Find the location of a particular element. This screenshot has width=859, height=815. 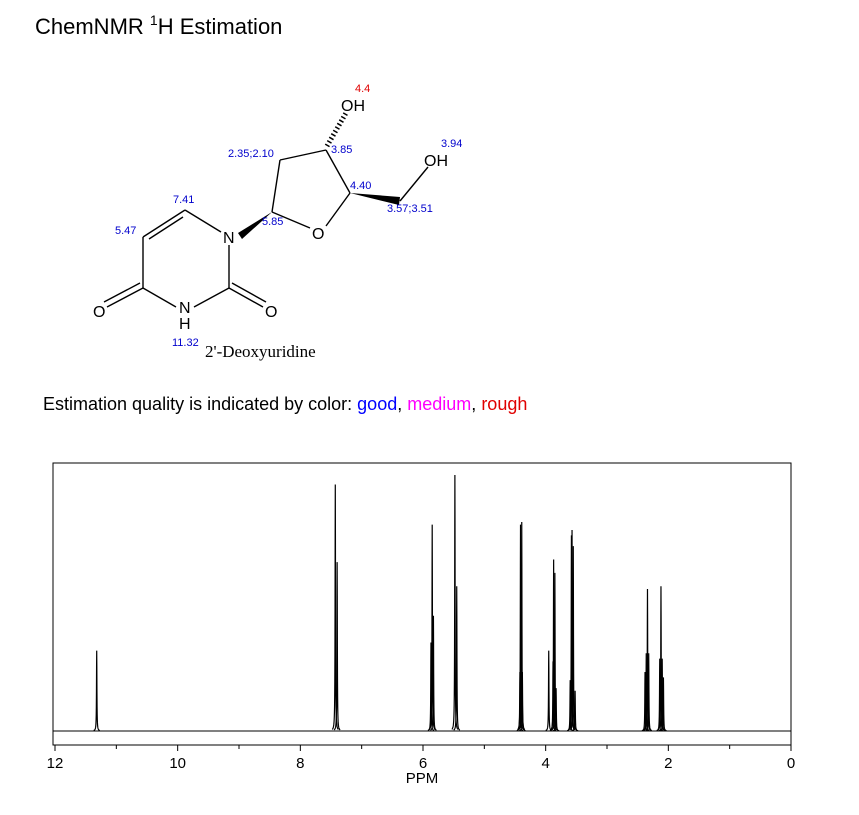

shift-label: 2.35;2.10 is located at coordinates (251, 154).